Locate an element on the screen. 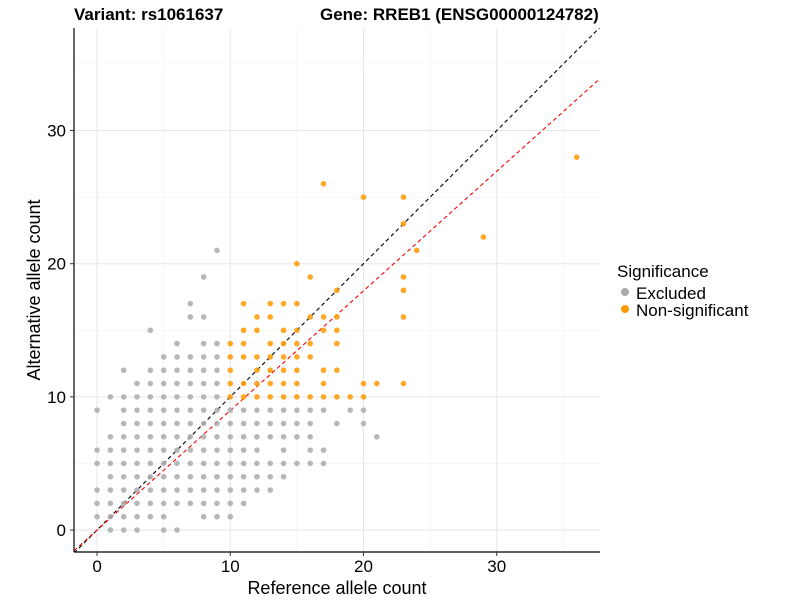 This screenshot has width=800, height=600. x-axis-label: Reference allele count is located at coordinates (336, 588).